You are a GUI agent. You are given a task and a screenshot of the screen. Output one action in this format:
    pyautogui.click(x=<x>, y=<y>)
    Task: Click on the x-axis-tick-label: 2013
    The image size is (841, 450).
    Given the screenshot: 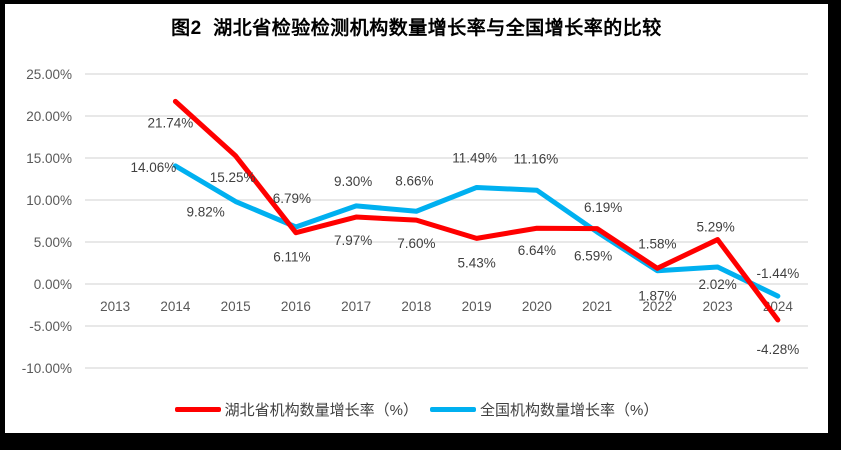 What is the action you would take?
    pyautogui.click(x=115, y=306)
    